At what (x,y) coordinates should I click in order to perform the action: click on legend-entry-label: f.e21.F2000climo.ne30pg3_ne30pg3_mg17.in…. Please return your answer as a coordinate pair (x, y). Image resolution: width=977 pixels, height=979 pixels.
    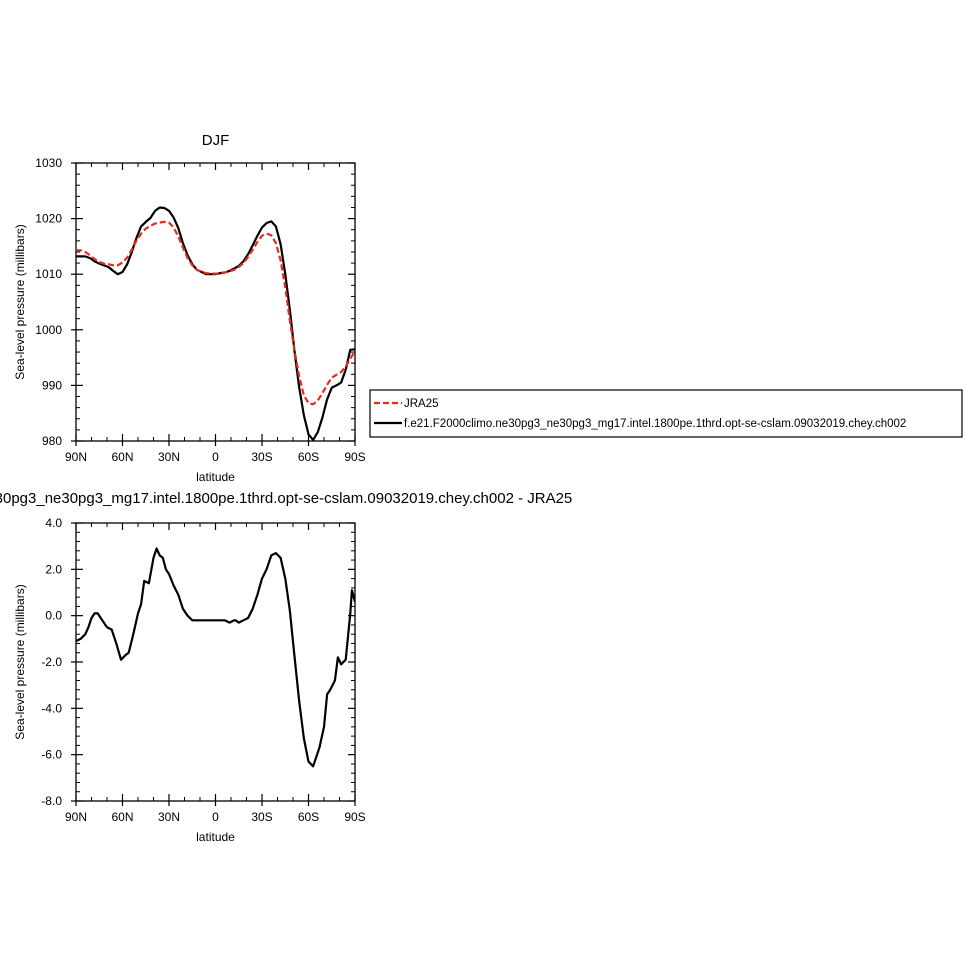
    Looking at the image, I should click on (655, 424).